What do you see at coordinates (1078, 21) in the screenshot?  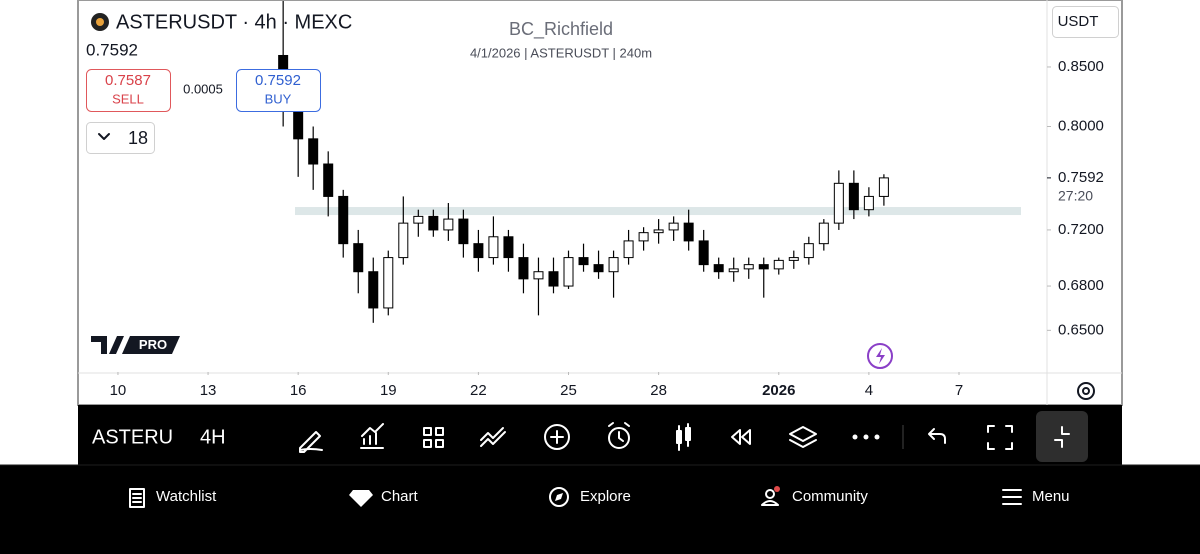 I see `currency: USDT` at bounding box center [1078, 21].